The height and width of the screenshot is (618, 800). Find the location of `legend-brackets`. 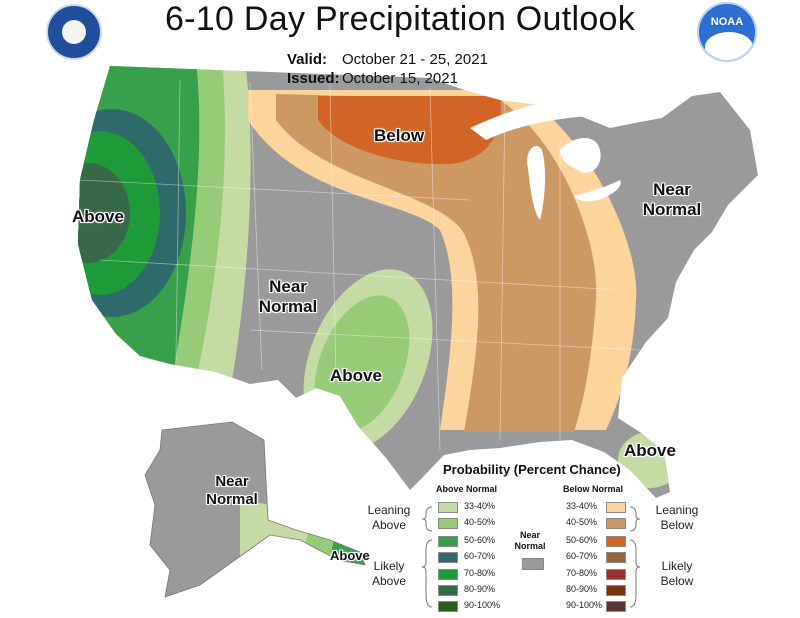

legend-brackets is located at coordinates (531, 557).